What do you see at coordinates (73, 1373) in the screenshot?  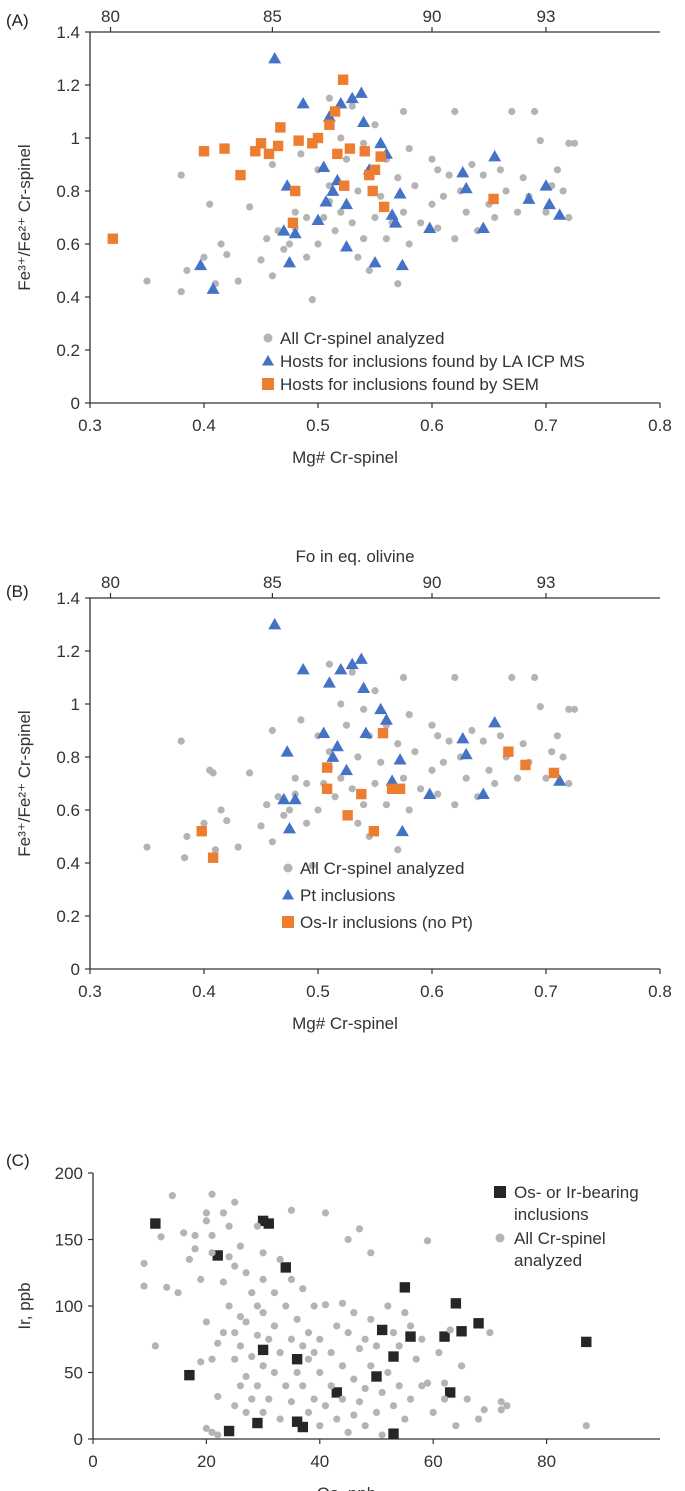 I see `y-tick-label: 50` at bounding box center [73, 1373].